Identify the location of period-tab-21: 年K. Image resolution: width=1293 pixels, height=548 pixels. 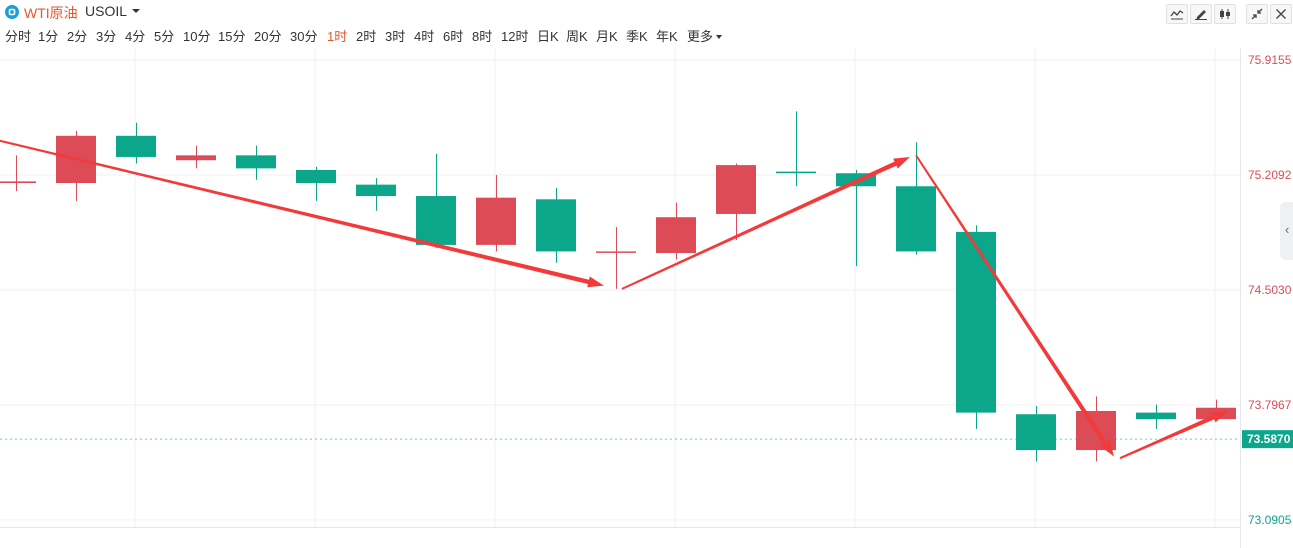
(667, 36).